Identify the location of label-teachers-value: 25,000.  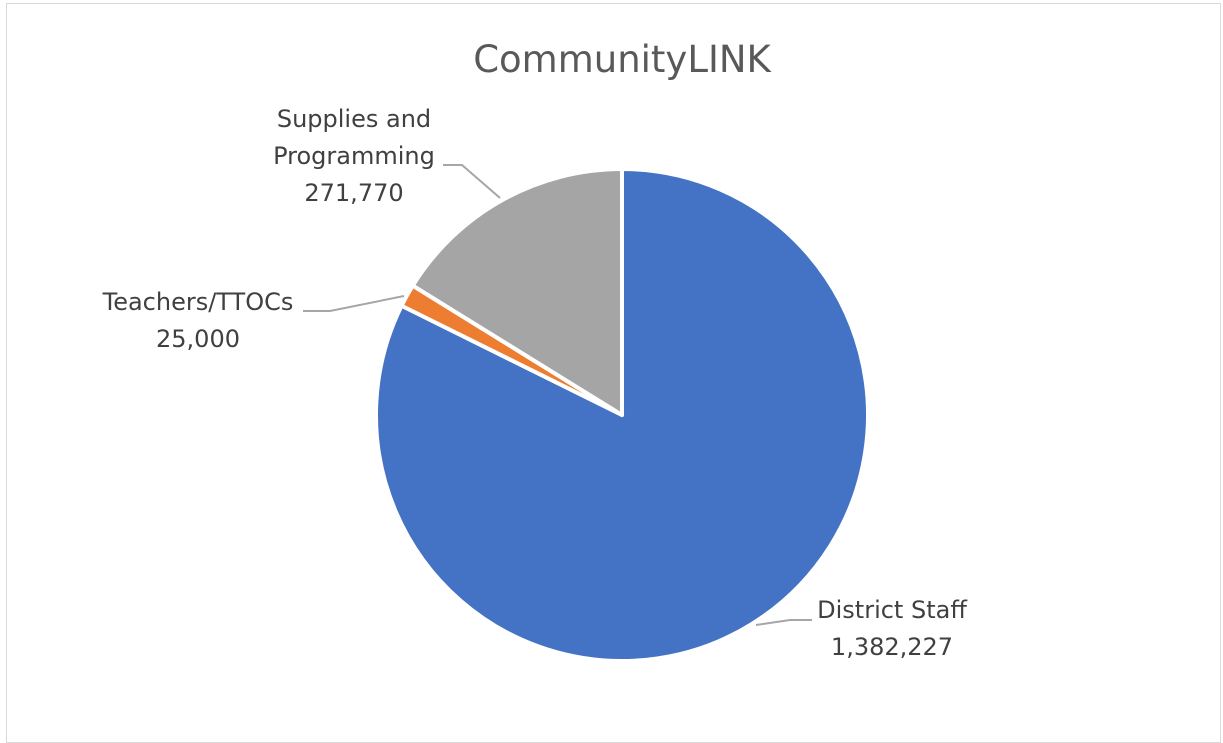
(198, 339).